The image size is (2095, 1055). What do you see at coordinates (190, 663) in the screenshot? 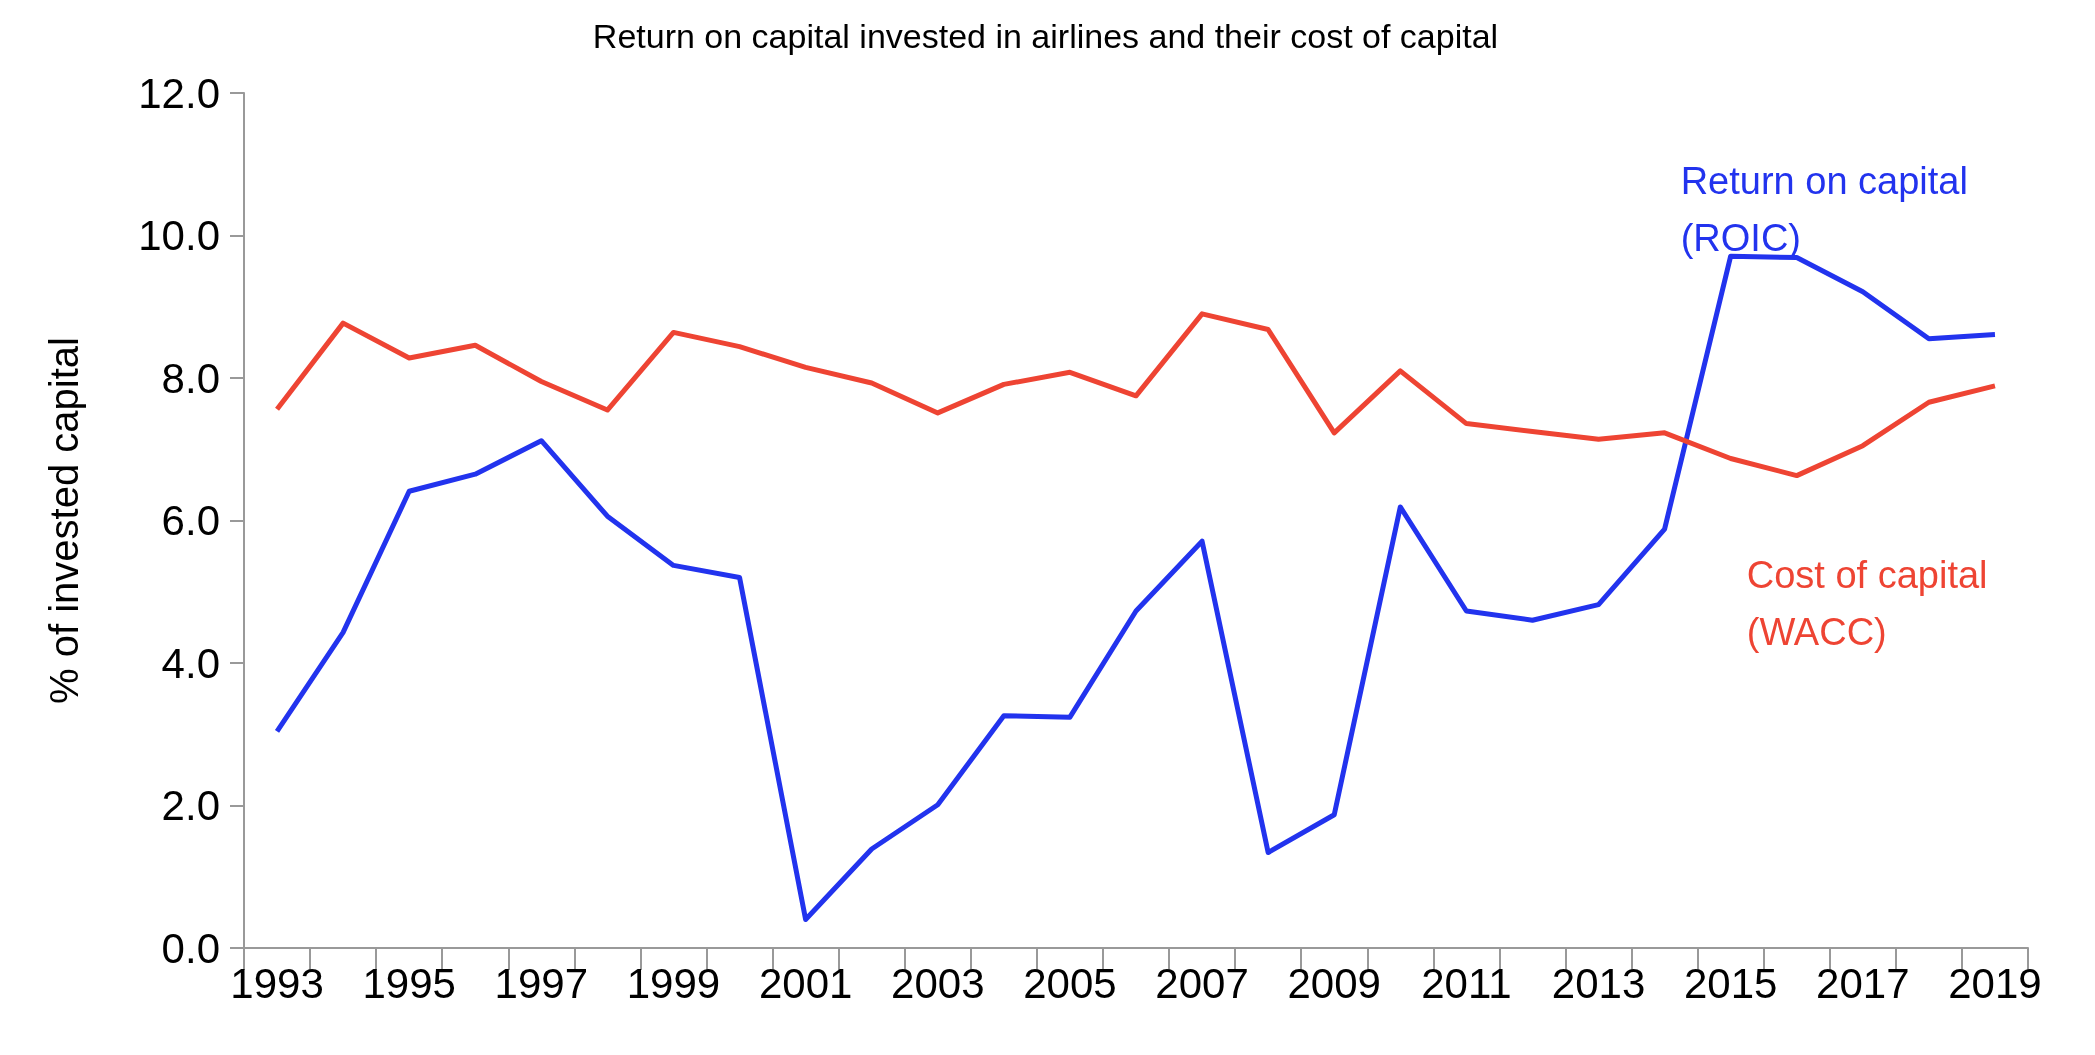
I see `y-tick-label: 4.0` at bounding box center [190, 663].